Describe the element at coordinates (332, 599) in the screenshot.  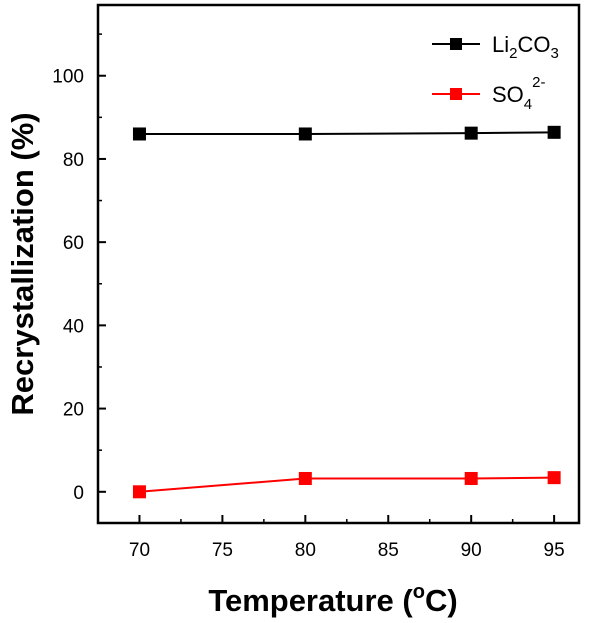
I see `x-axis-title: Temperature (oC)` at that location.